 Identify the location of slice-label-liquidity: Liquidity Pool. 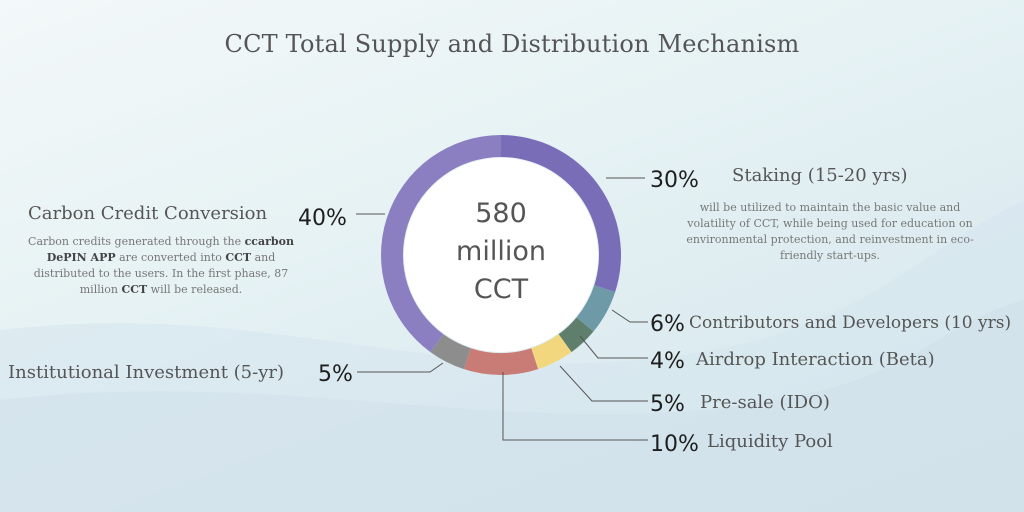
(770, 441).